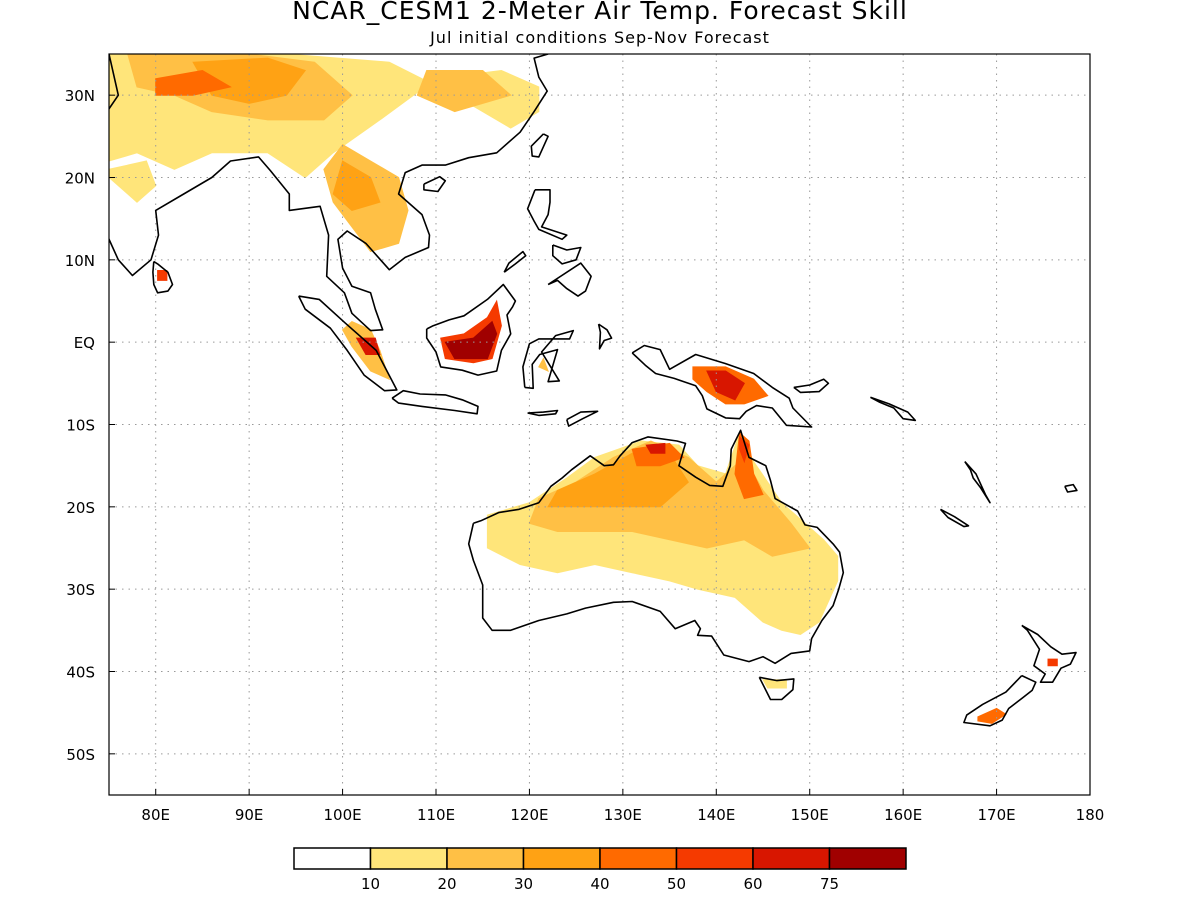 The height and width of the screenshot is (900, 1200). I want to click on latitude-labels: 30N 20N 10N EQ 10S 20S 30S 40S 50S, so click(90, 425).